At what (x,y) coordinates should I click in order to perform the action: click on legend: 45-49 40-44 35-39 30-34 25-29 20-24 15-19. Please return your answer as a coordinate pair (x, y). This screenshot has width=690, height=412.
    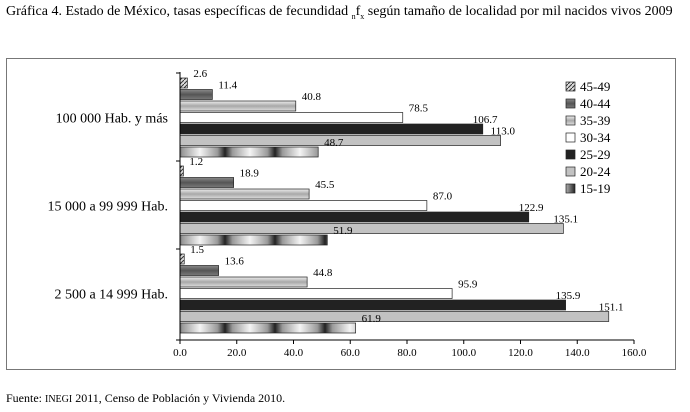
    Looking at the image, I should click on (588, 137).